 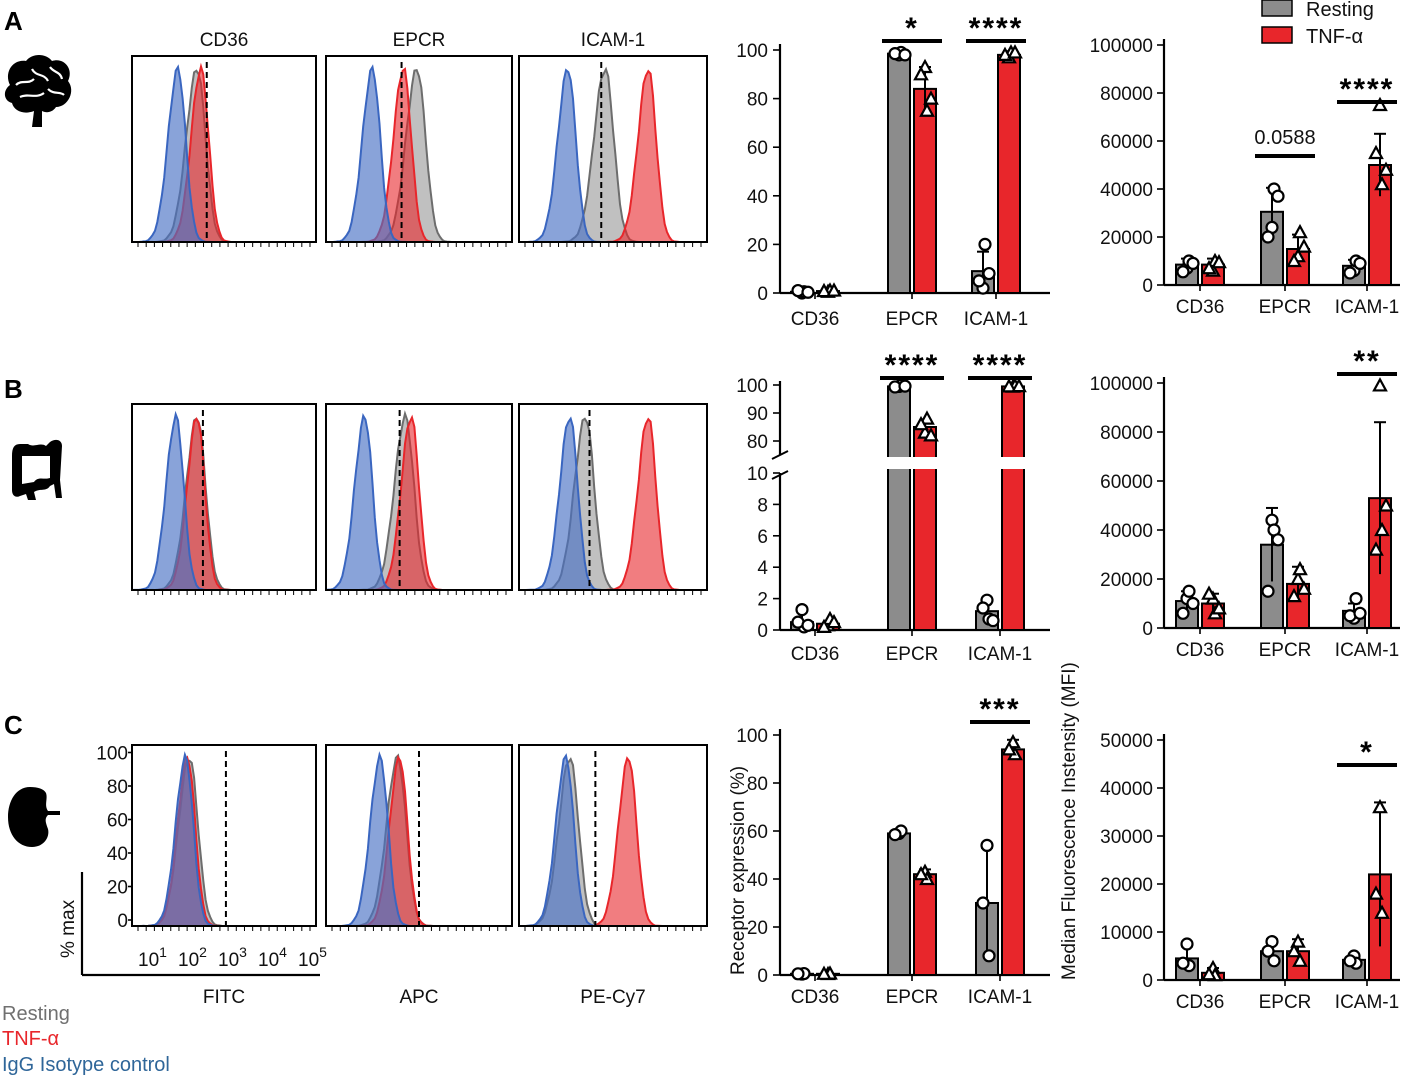 I want to click on bar-resting-epcr, so click(x=899, y=508).